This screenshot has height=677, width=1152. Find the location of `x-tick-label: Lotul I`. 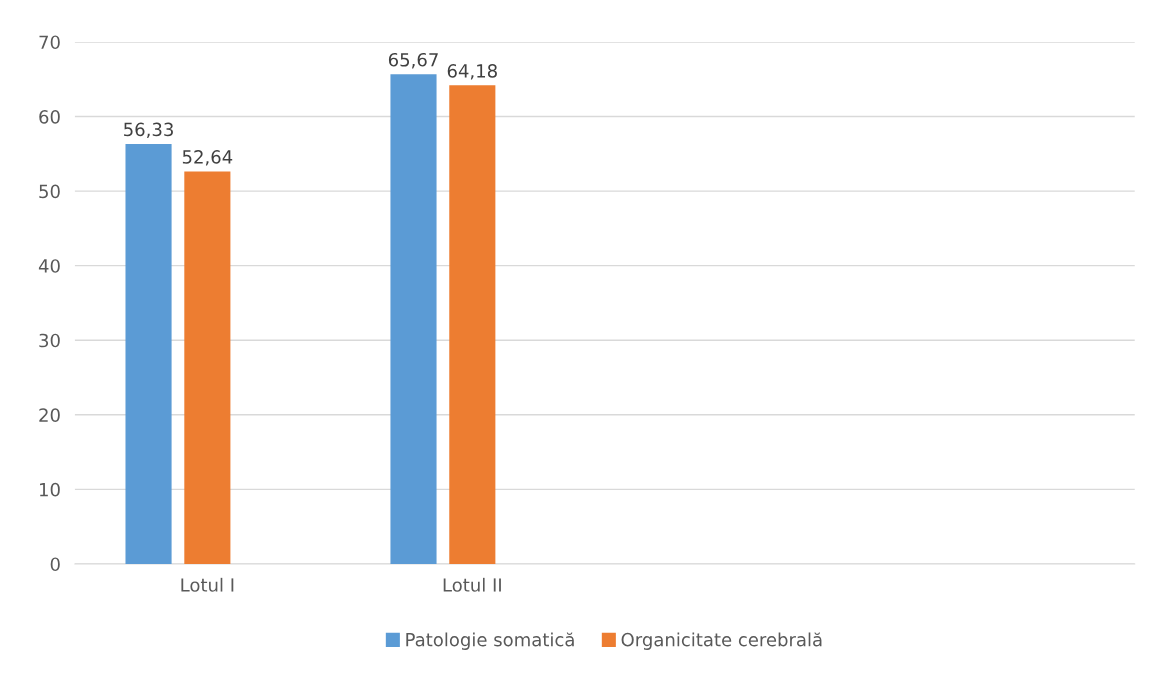

x-tick-label: Lotul I is located at coordinates (207, 584).